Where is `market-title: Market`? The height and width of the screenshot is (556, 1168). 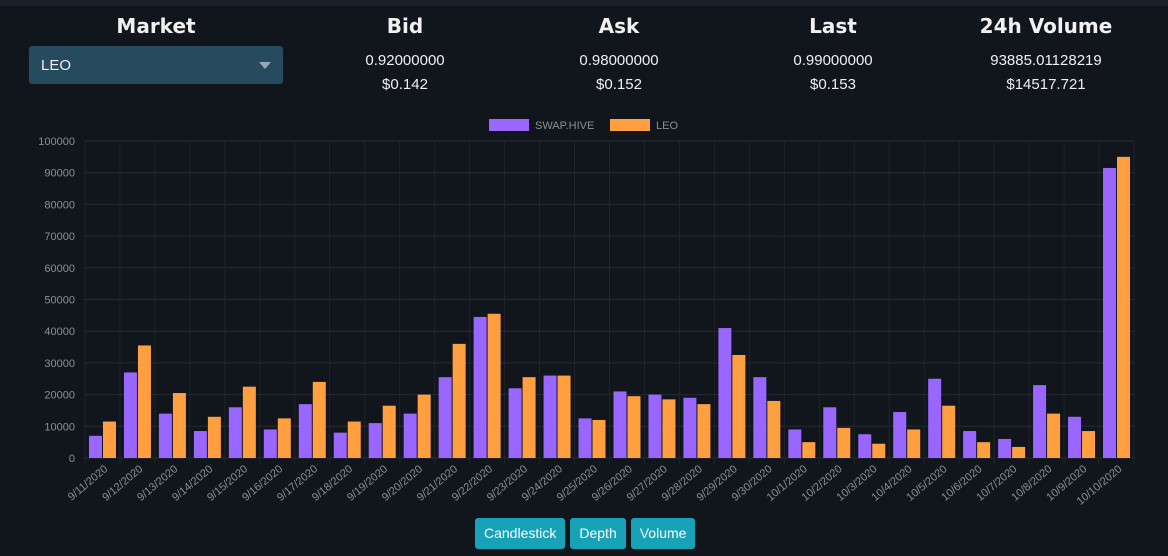
market-title: Market is located at coordinates (156, 26).